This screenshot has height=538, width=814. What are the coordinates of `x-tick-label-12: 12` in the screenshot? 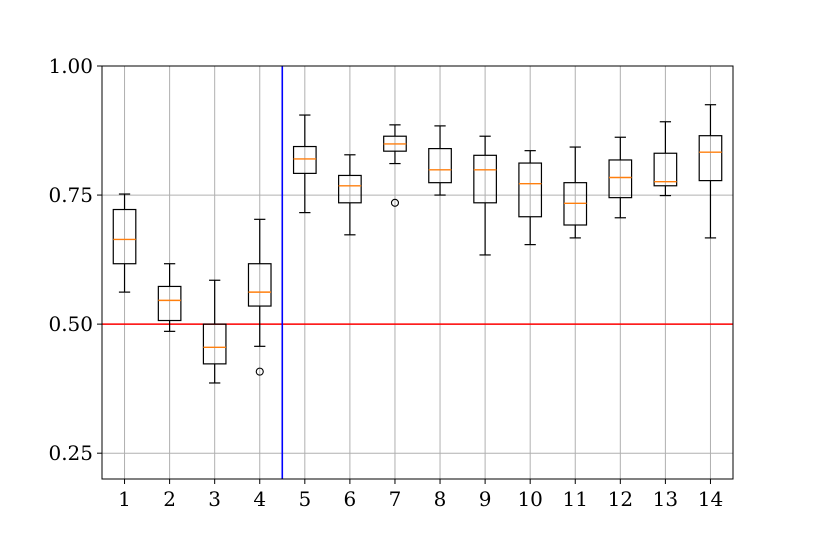 It's located at (620, 499).